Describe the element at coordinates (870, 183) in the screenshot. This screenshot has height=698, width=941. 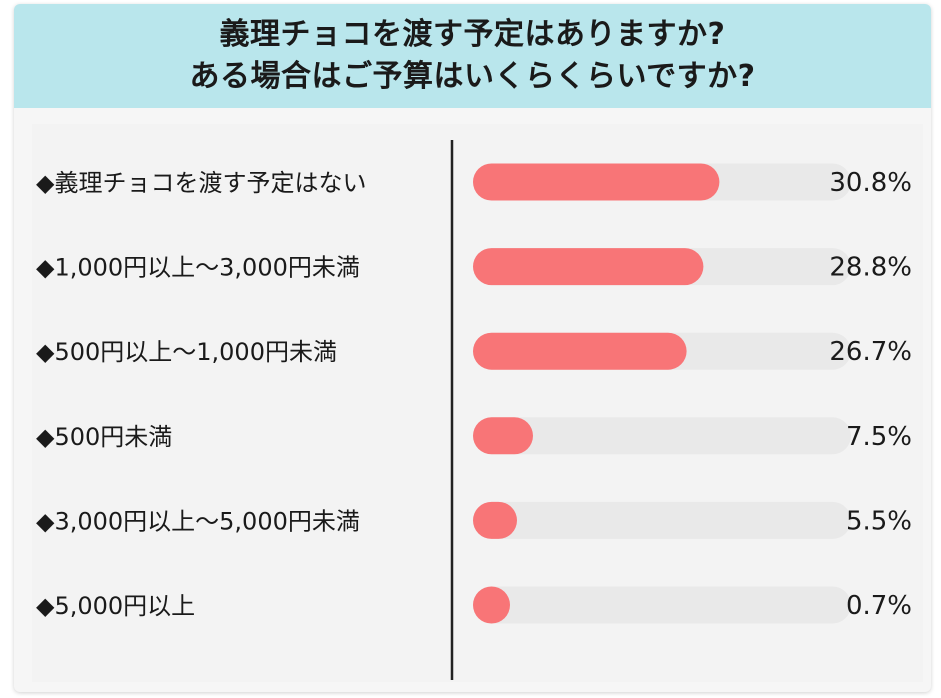
I see `value-label: 30.8%` at that location.